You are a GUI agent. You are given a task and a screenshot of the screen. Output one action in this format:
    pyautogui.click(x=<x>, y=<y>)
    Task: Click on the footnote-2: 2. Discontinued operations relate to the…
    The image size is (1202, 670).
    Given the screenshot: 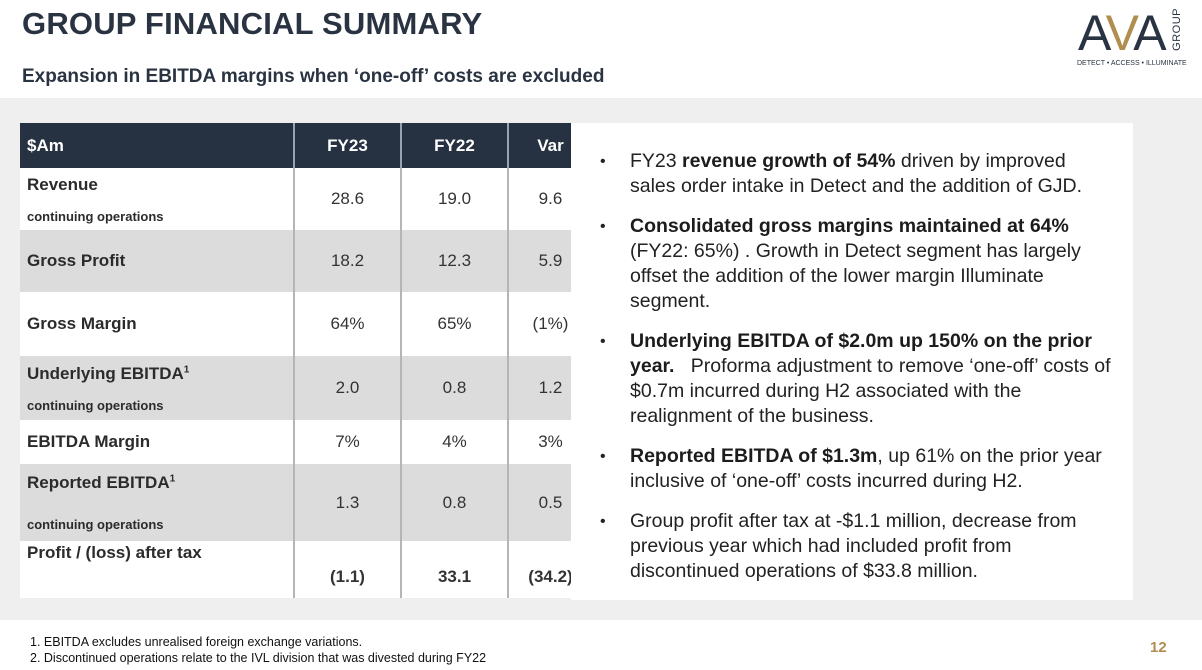 What is the action you would take?
    pyautogui.click(x=258, y=658)
    